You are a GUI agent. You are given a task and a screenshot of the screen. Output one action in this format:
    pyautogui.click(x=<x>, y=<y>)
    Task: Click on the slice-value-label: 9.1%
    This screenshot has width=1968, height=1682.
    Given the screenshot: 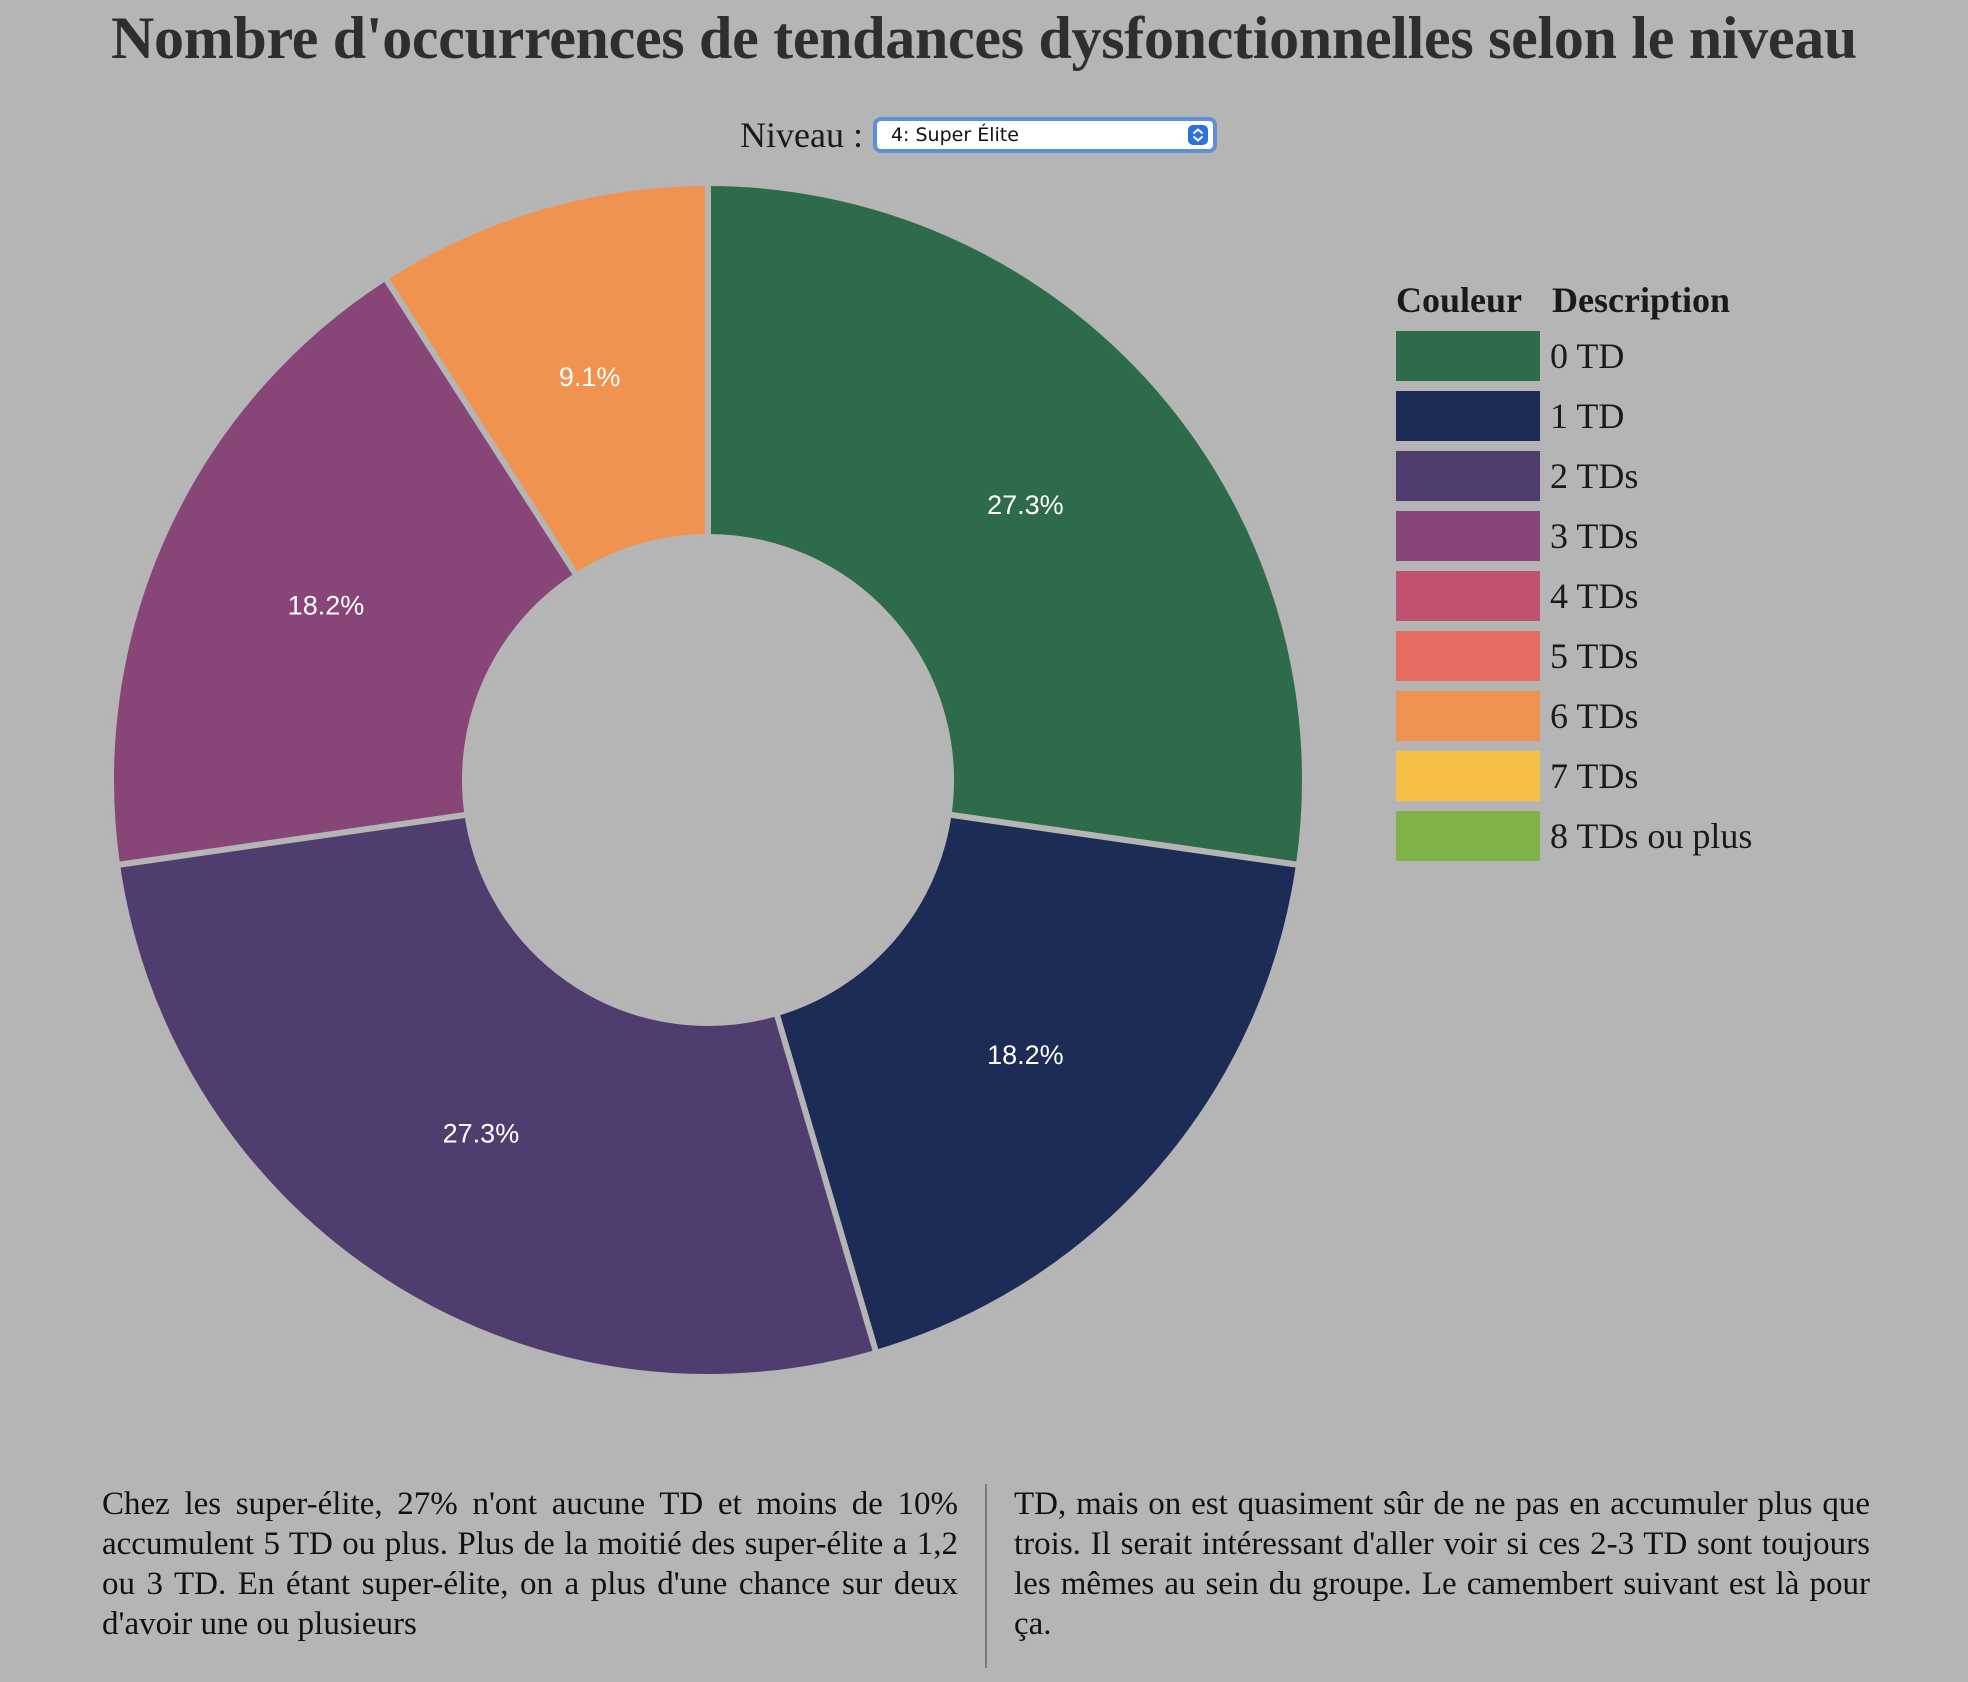 What is the action you would take?
    pyautogui.click(x=590, y=377)
    